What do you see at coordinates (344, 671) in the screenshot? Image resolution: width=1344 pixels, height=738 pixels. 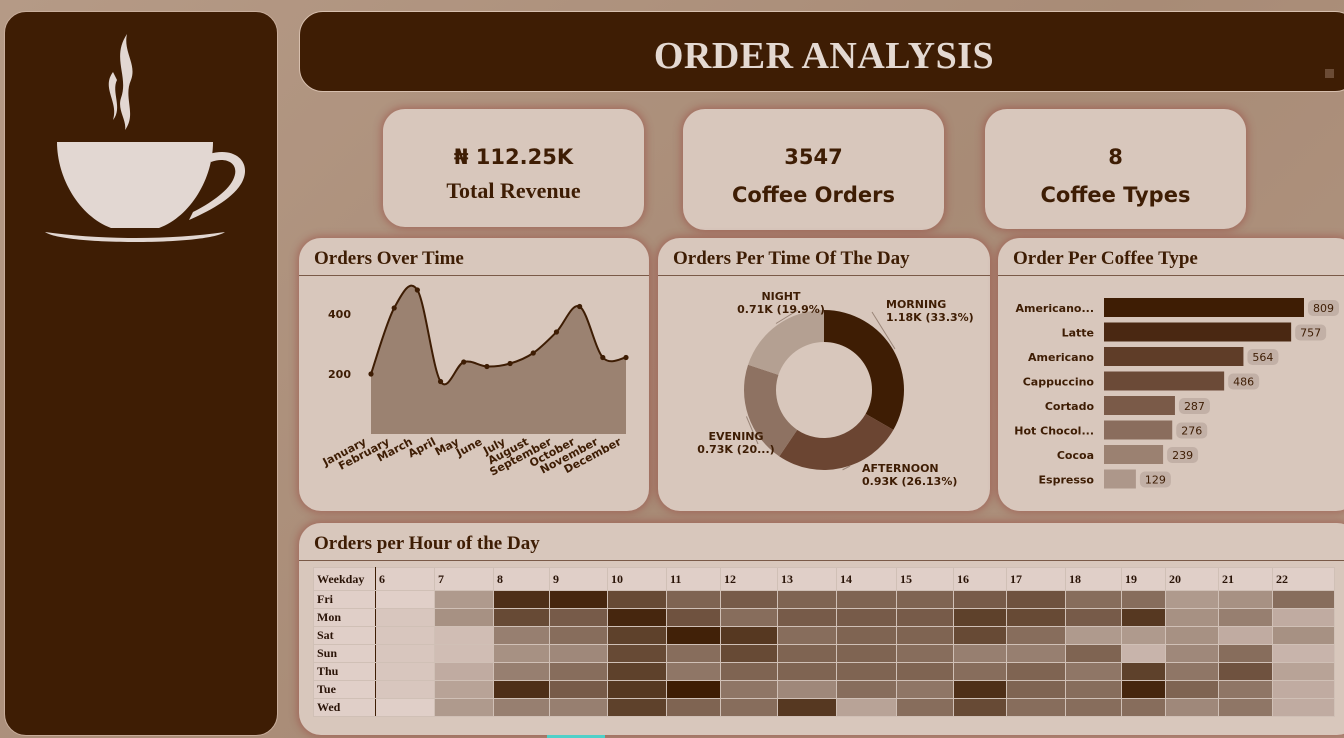 I see `heatmap-day-label: Thu` at bounding box center [344, 671].